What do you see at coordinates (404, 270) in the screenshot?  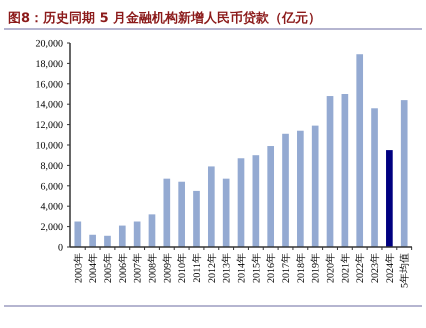 I see `x-tick-label: 5年均值` at bounding box center [404, 270].